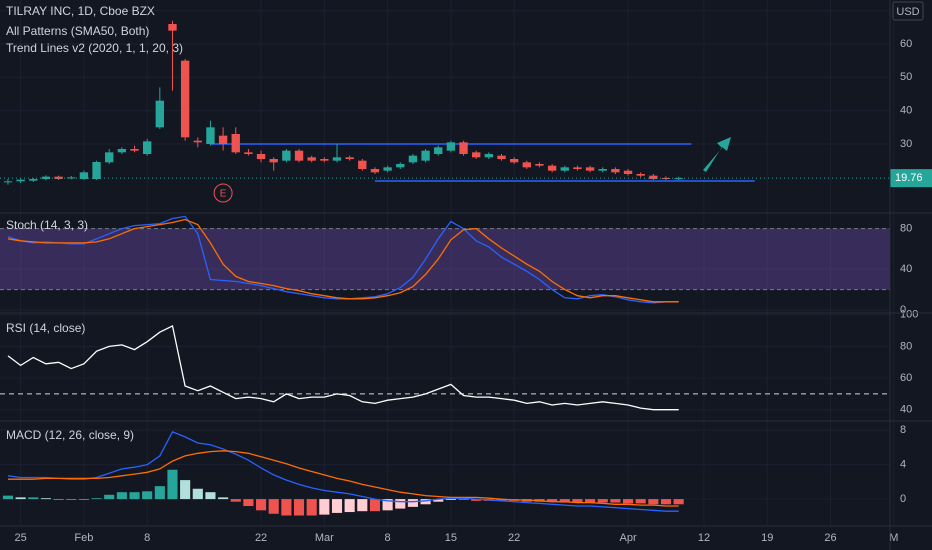 This screenshot has width=932, height=550. What do you see at coordinates (906, 44) in the screenshot?
I see `y-tick-label: 60` at bounding box center [906, 44].